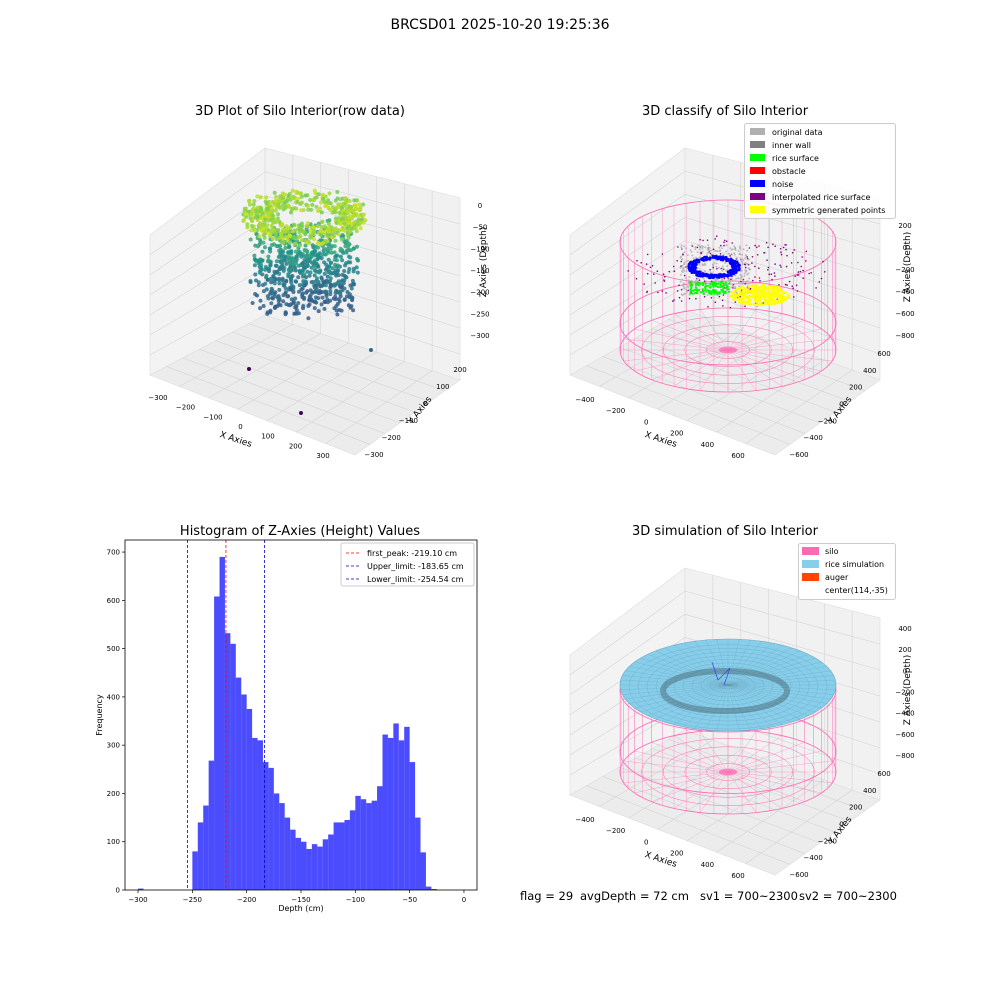 This screenshot has width=1000, height=1000. What do you see at coordinates (287, 723) in the screenshot?
I see `histogram-bars` at bounding box center [287, 723].